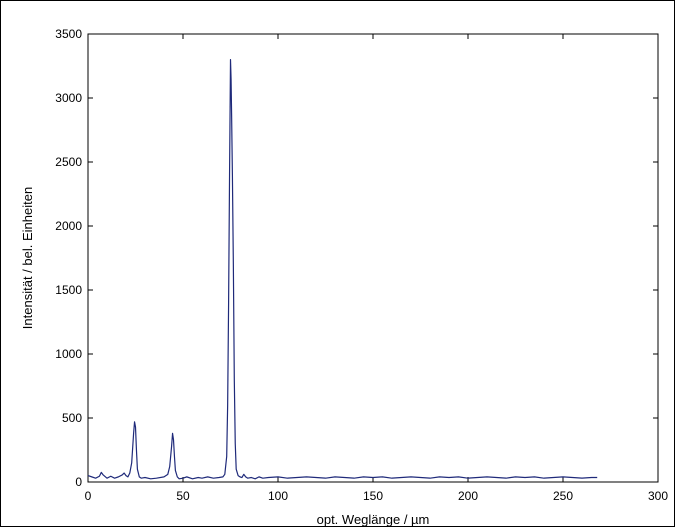  Describe the element at coordinates (68, 226) in the screenshot. I see `y-tick-label: 2000` at that location.